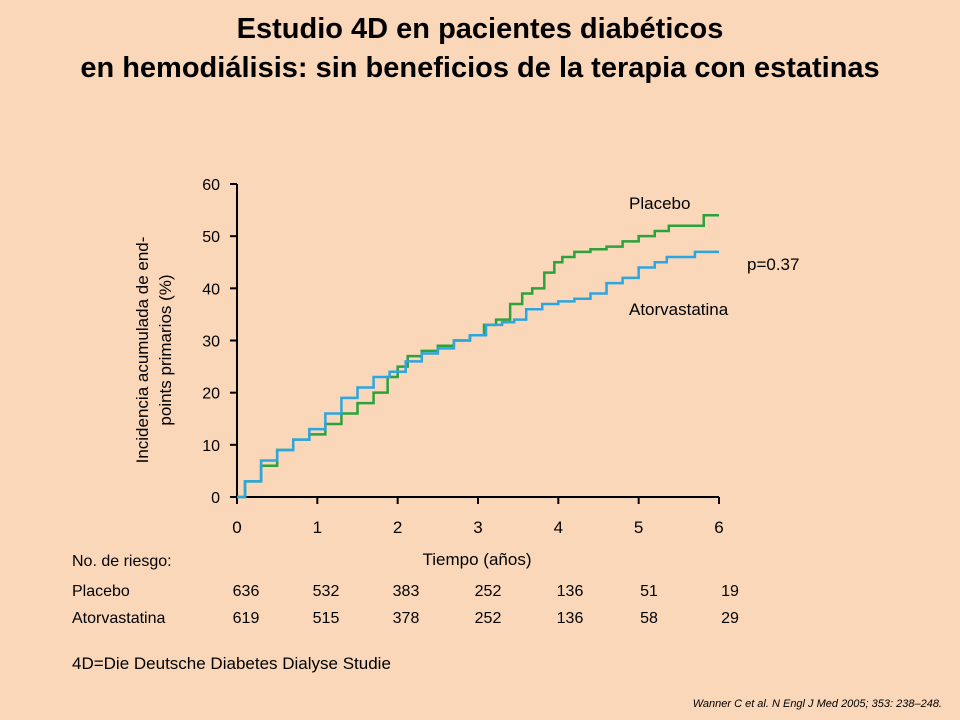  What do you see at coordinates (236, 527) in the screenshot?
I see `x-tick-label: 0` at bounding box center [236, 527].